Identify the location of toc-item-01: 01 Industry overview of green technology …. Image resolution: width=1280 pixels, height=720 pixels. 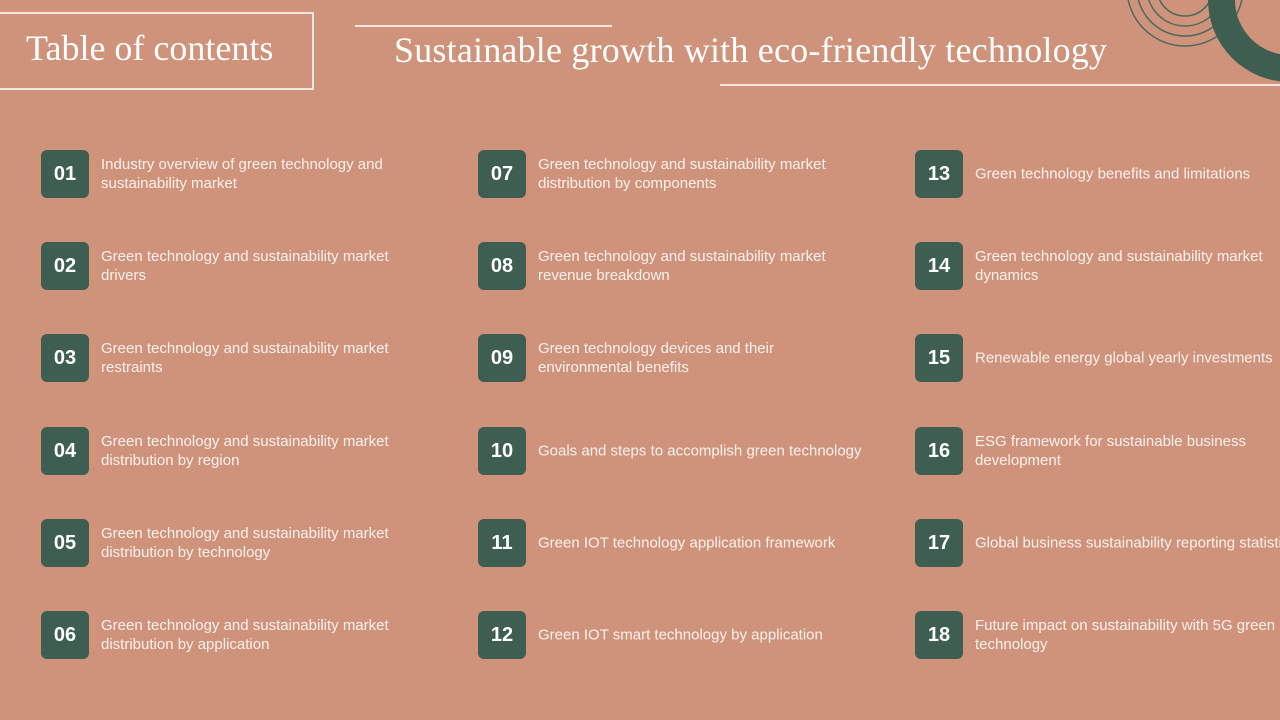
(241, 174).